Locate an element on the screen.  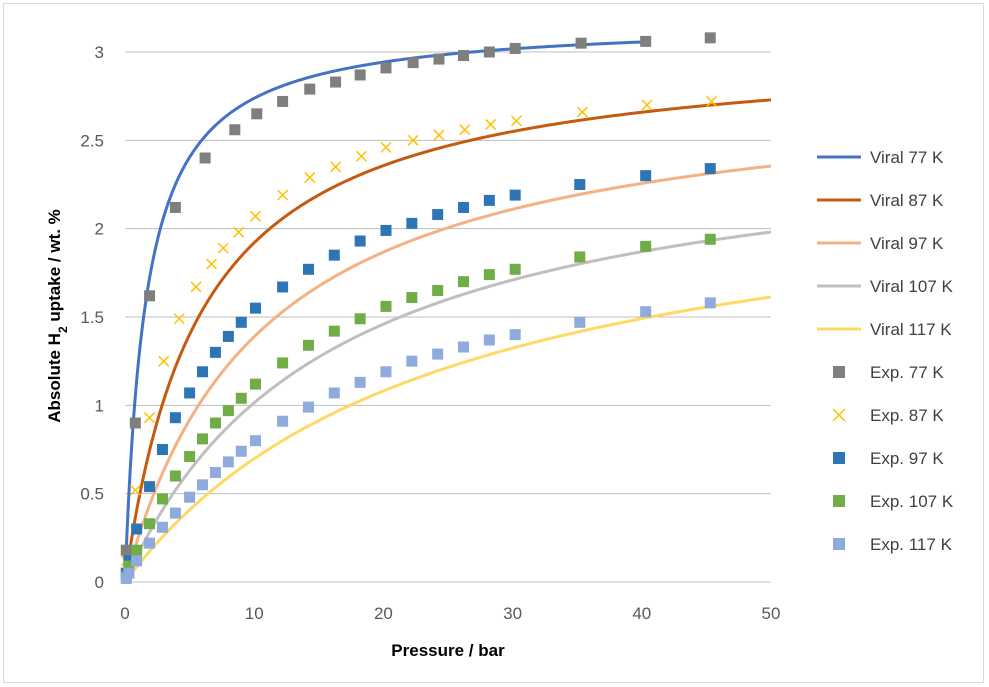
y-tick-label: 1 is located at coordinates (99, 405).